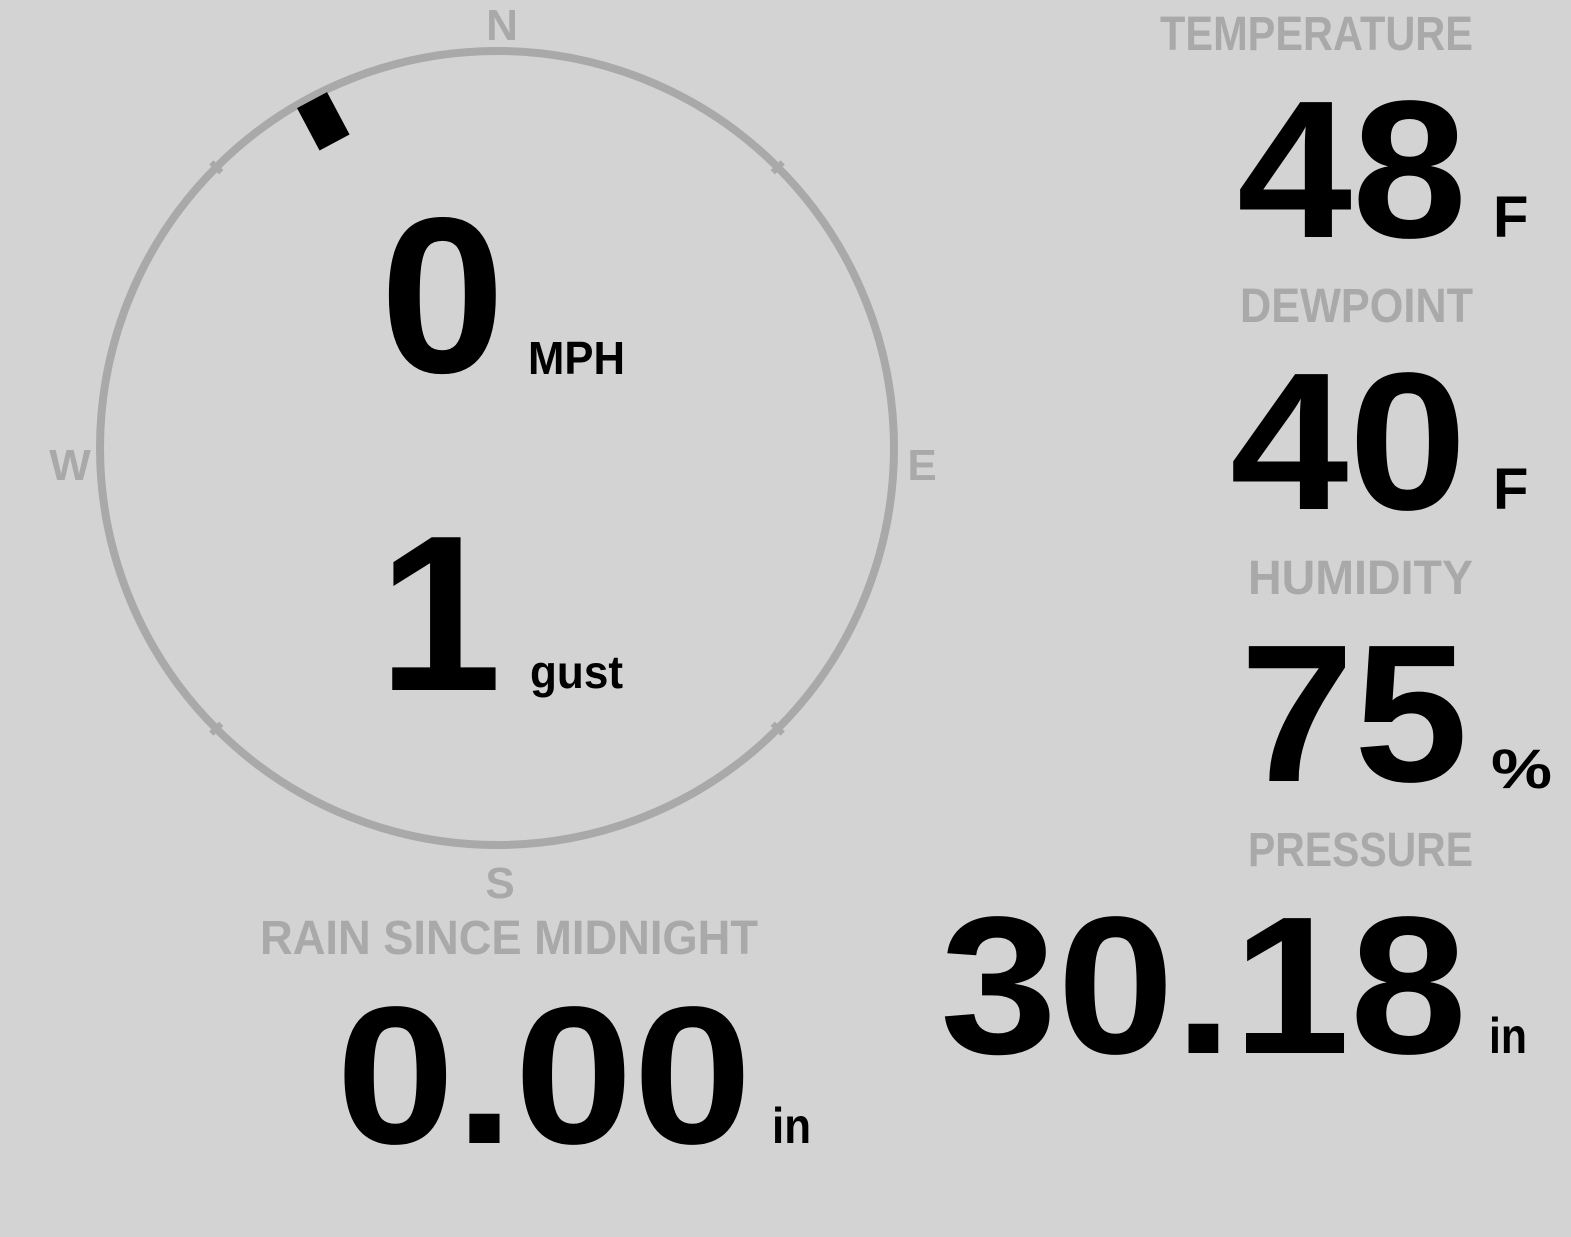  Describe the element at coordinates (439, 614) in the screenshot. I see `wind-gust-value: 1` at that location.